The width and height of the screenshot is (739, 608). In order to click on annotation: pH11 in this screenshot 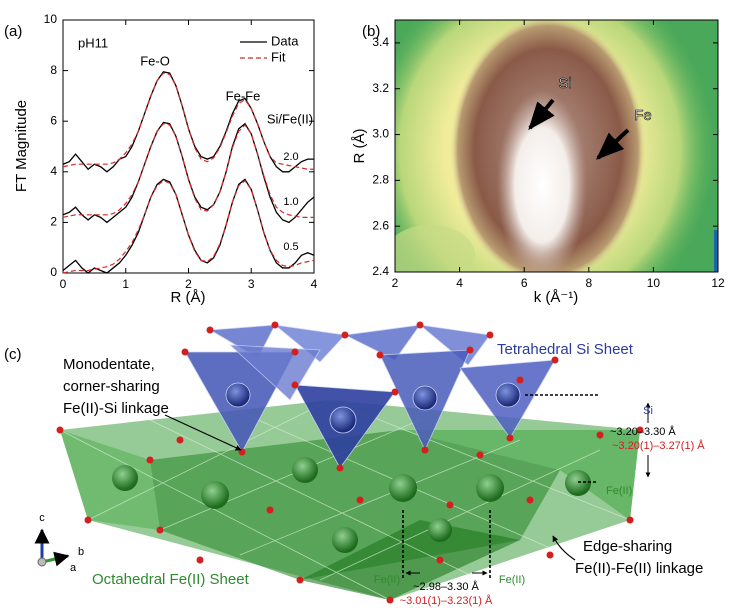, I will do `click(93, 42)`.